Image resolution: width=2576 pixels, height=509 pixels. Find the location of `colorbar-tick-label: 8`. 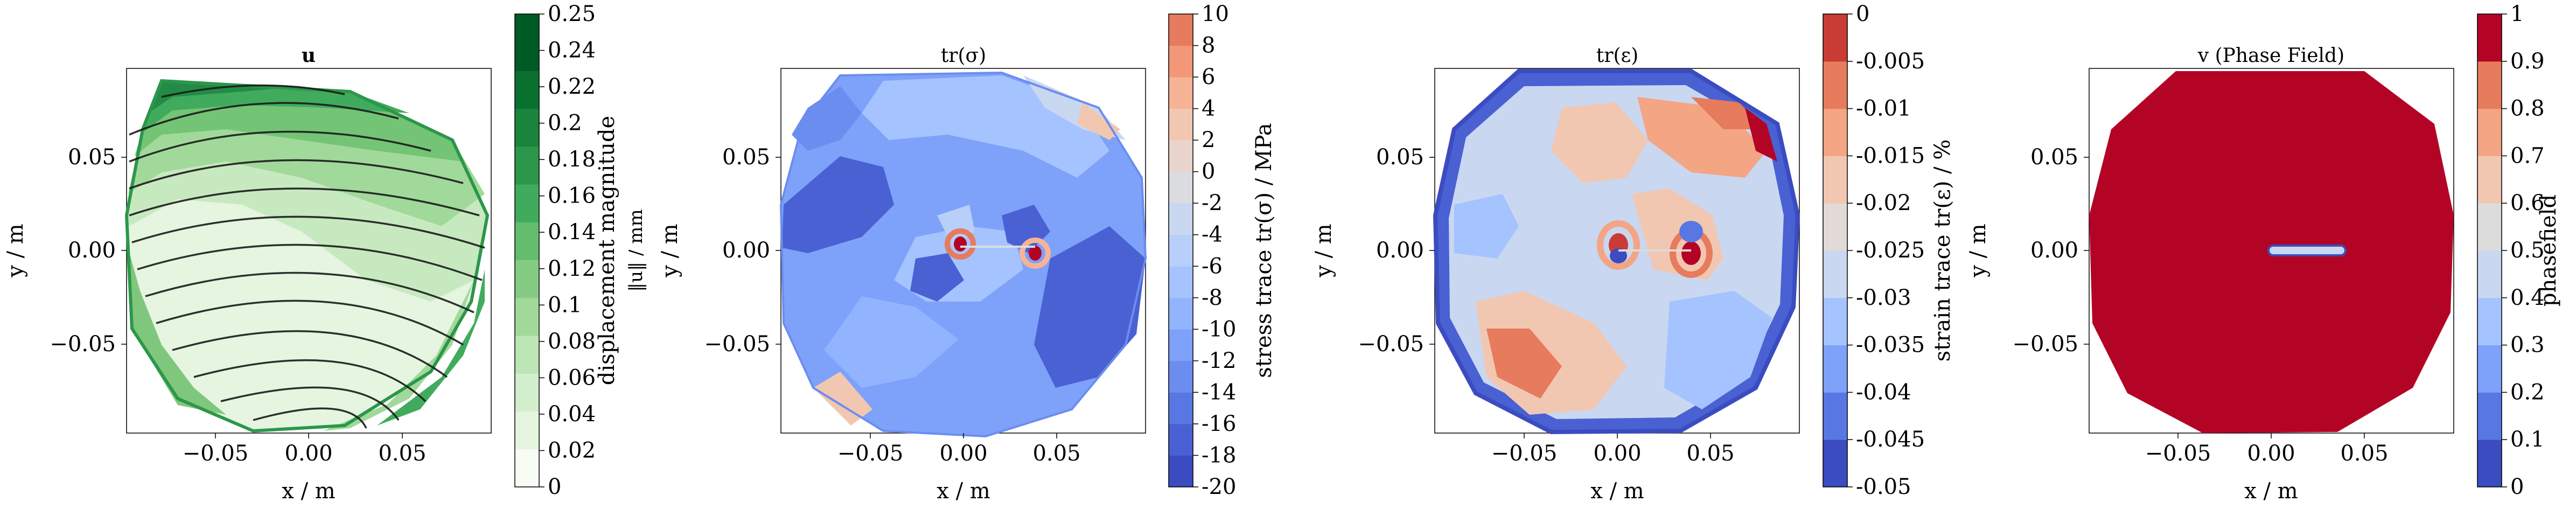

colorbar-tick-label: 8 is located at coordinates (1208, 46).